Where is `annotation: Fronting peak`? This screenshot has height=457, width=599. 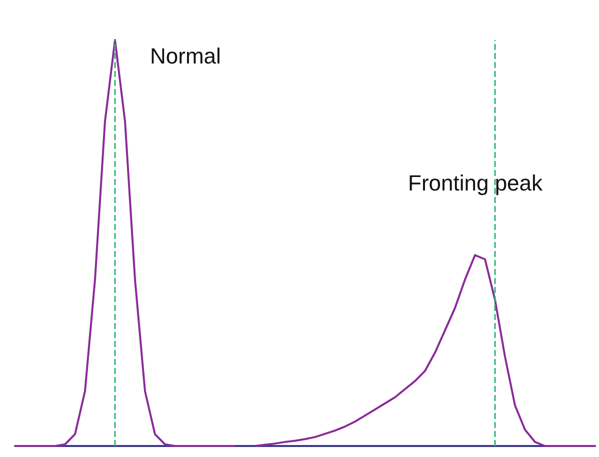 annotation: Fronting peak is located at coordinates (476, 183).